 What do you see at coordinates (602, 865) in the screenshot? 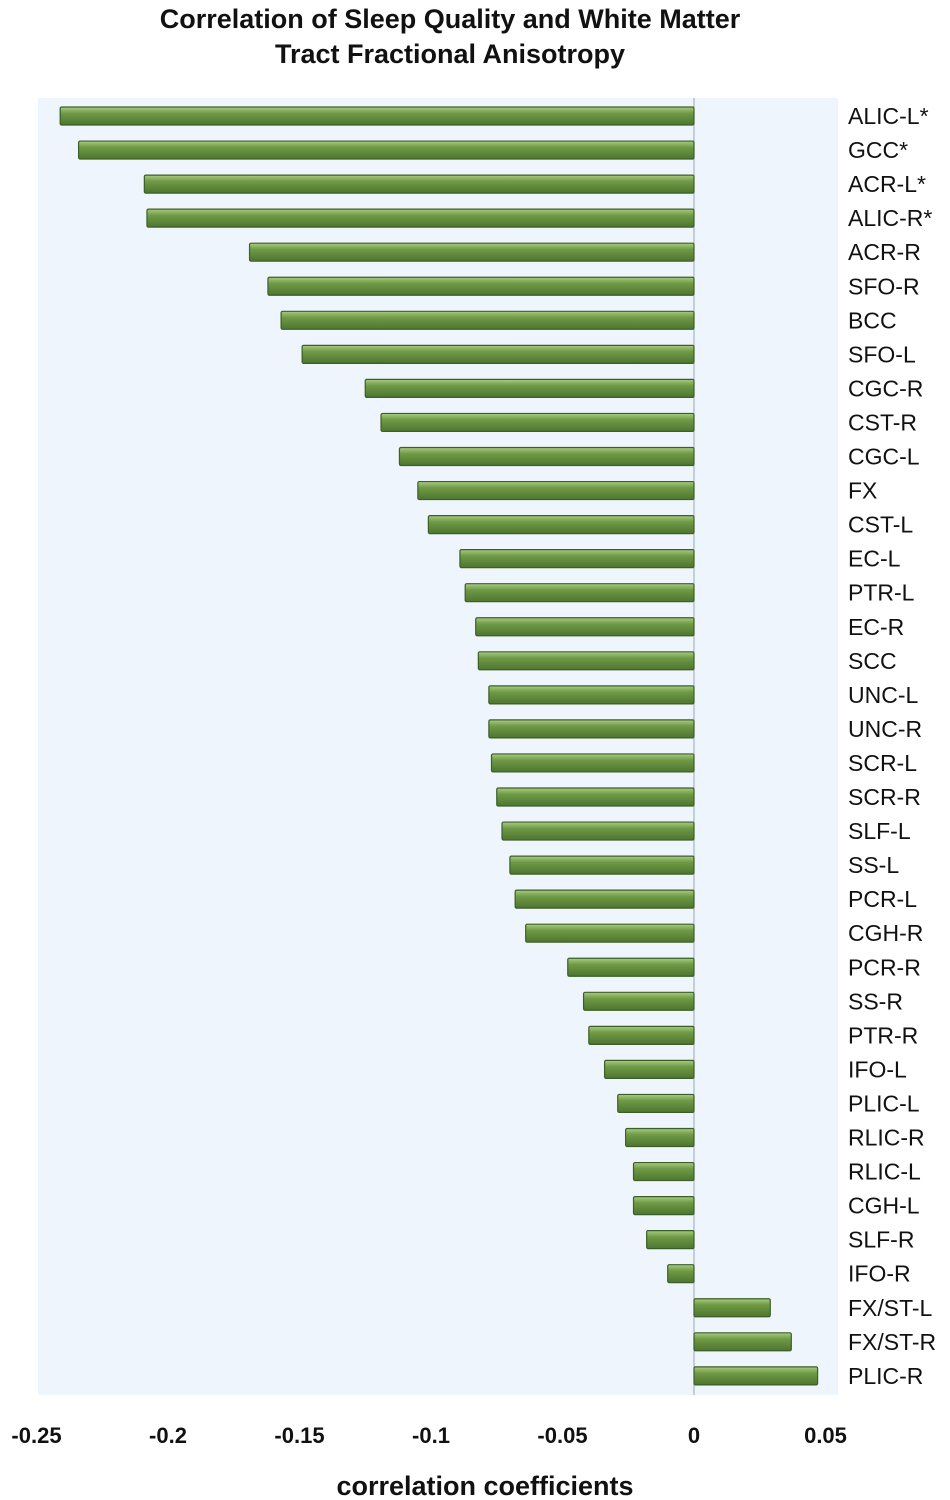
I see `bar-ss-l` at bounding box center [602, 865].